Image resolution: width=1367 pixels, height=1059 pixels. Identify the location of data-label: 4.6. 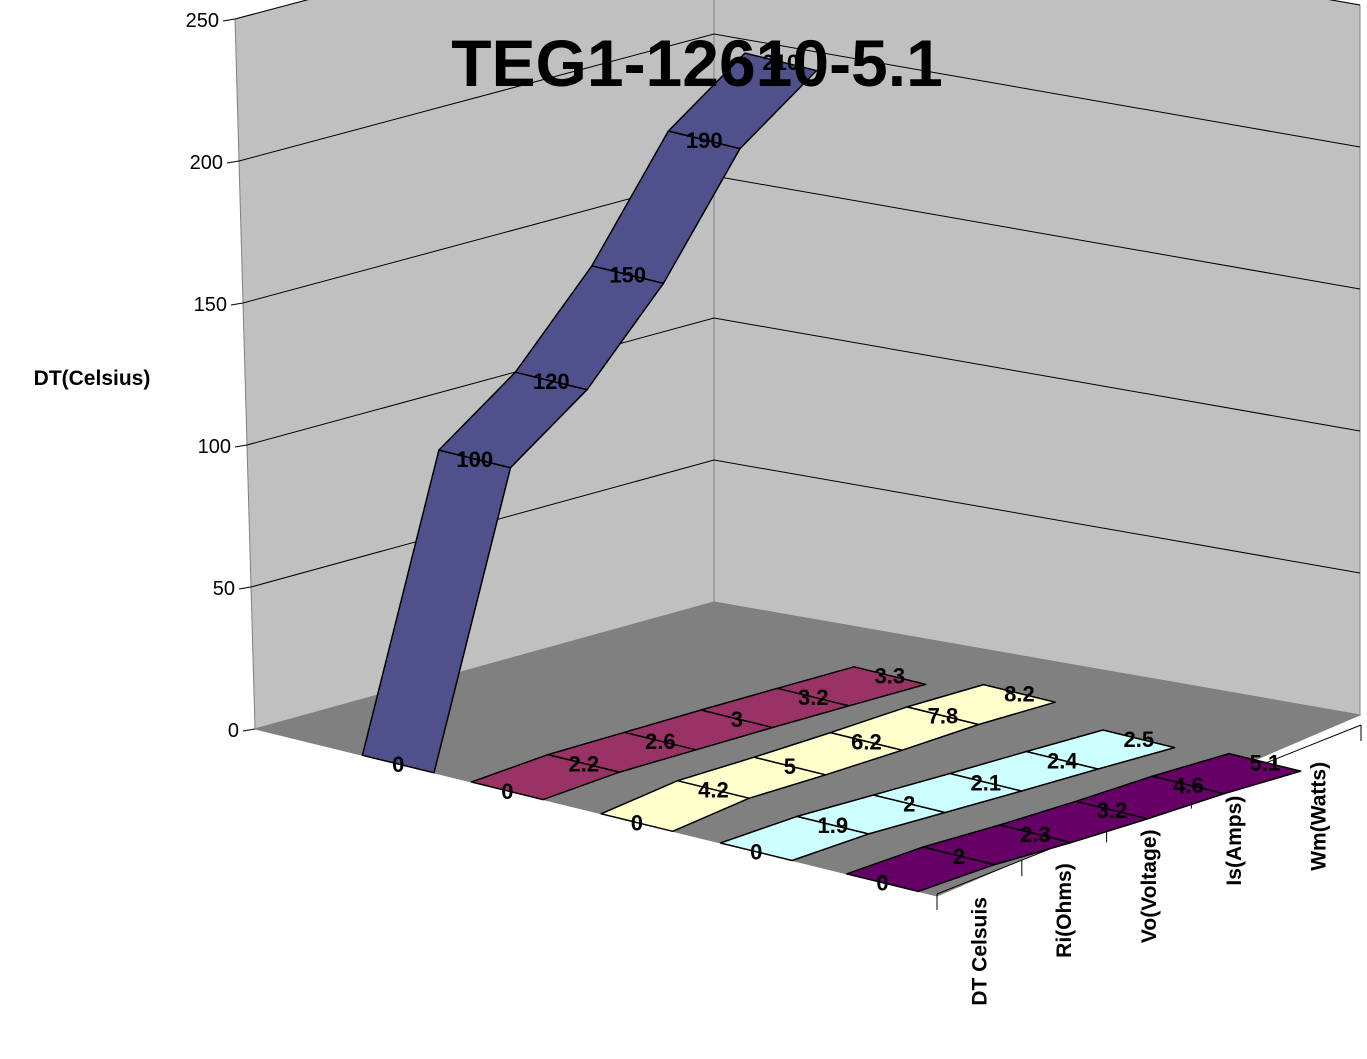
(1188, 785).